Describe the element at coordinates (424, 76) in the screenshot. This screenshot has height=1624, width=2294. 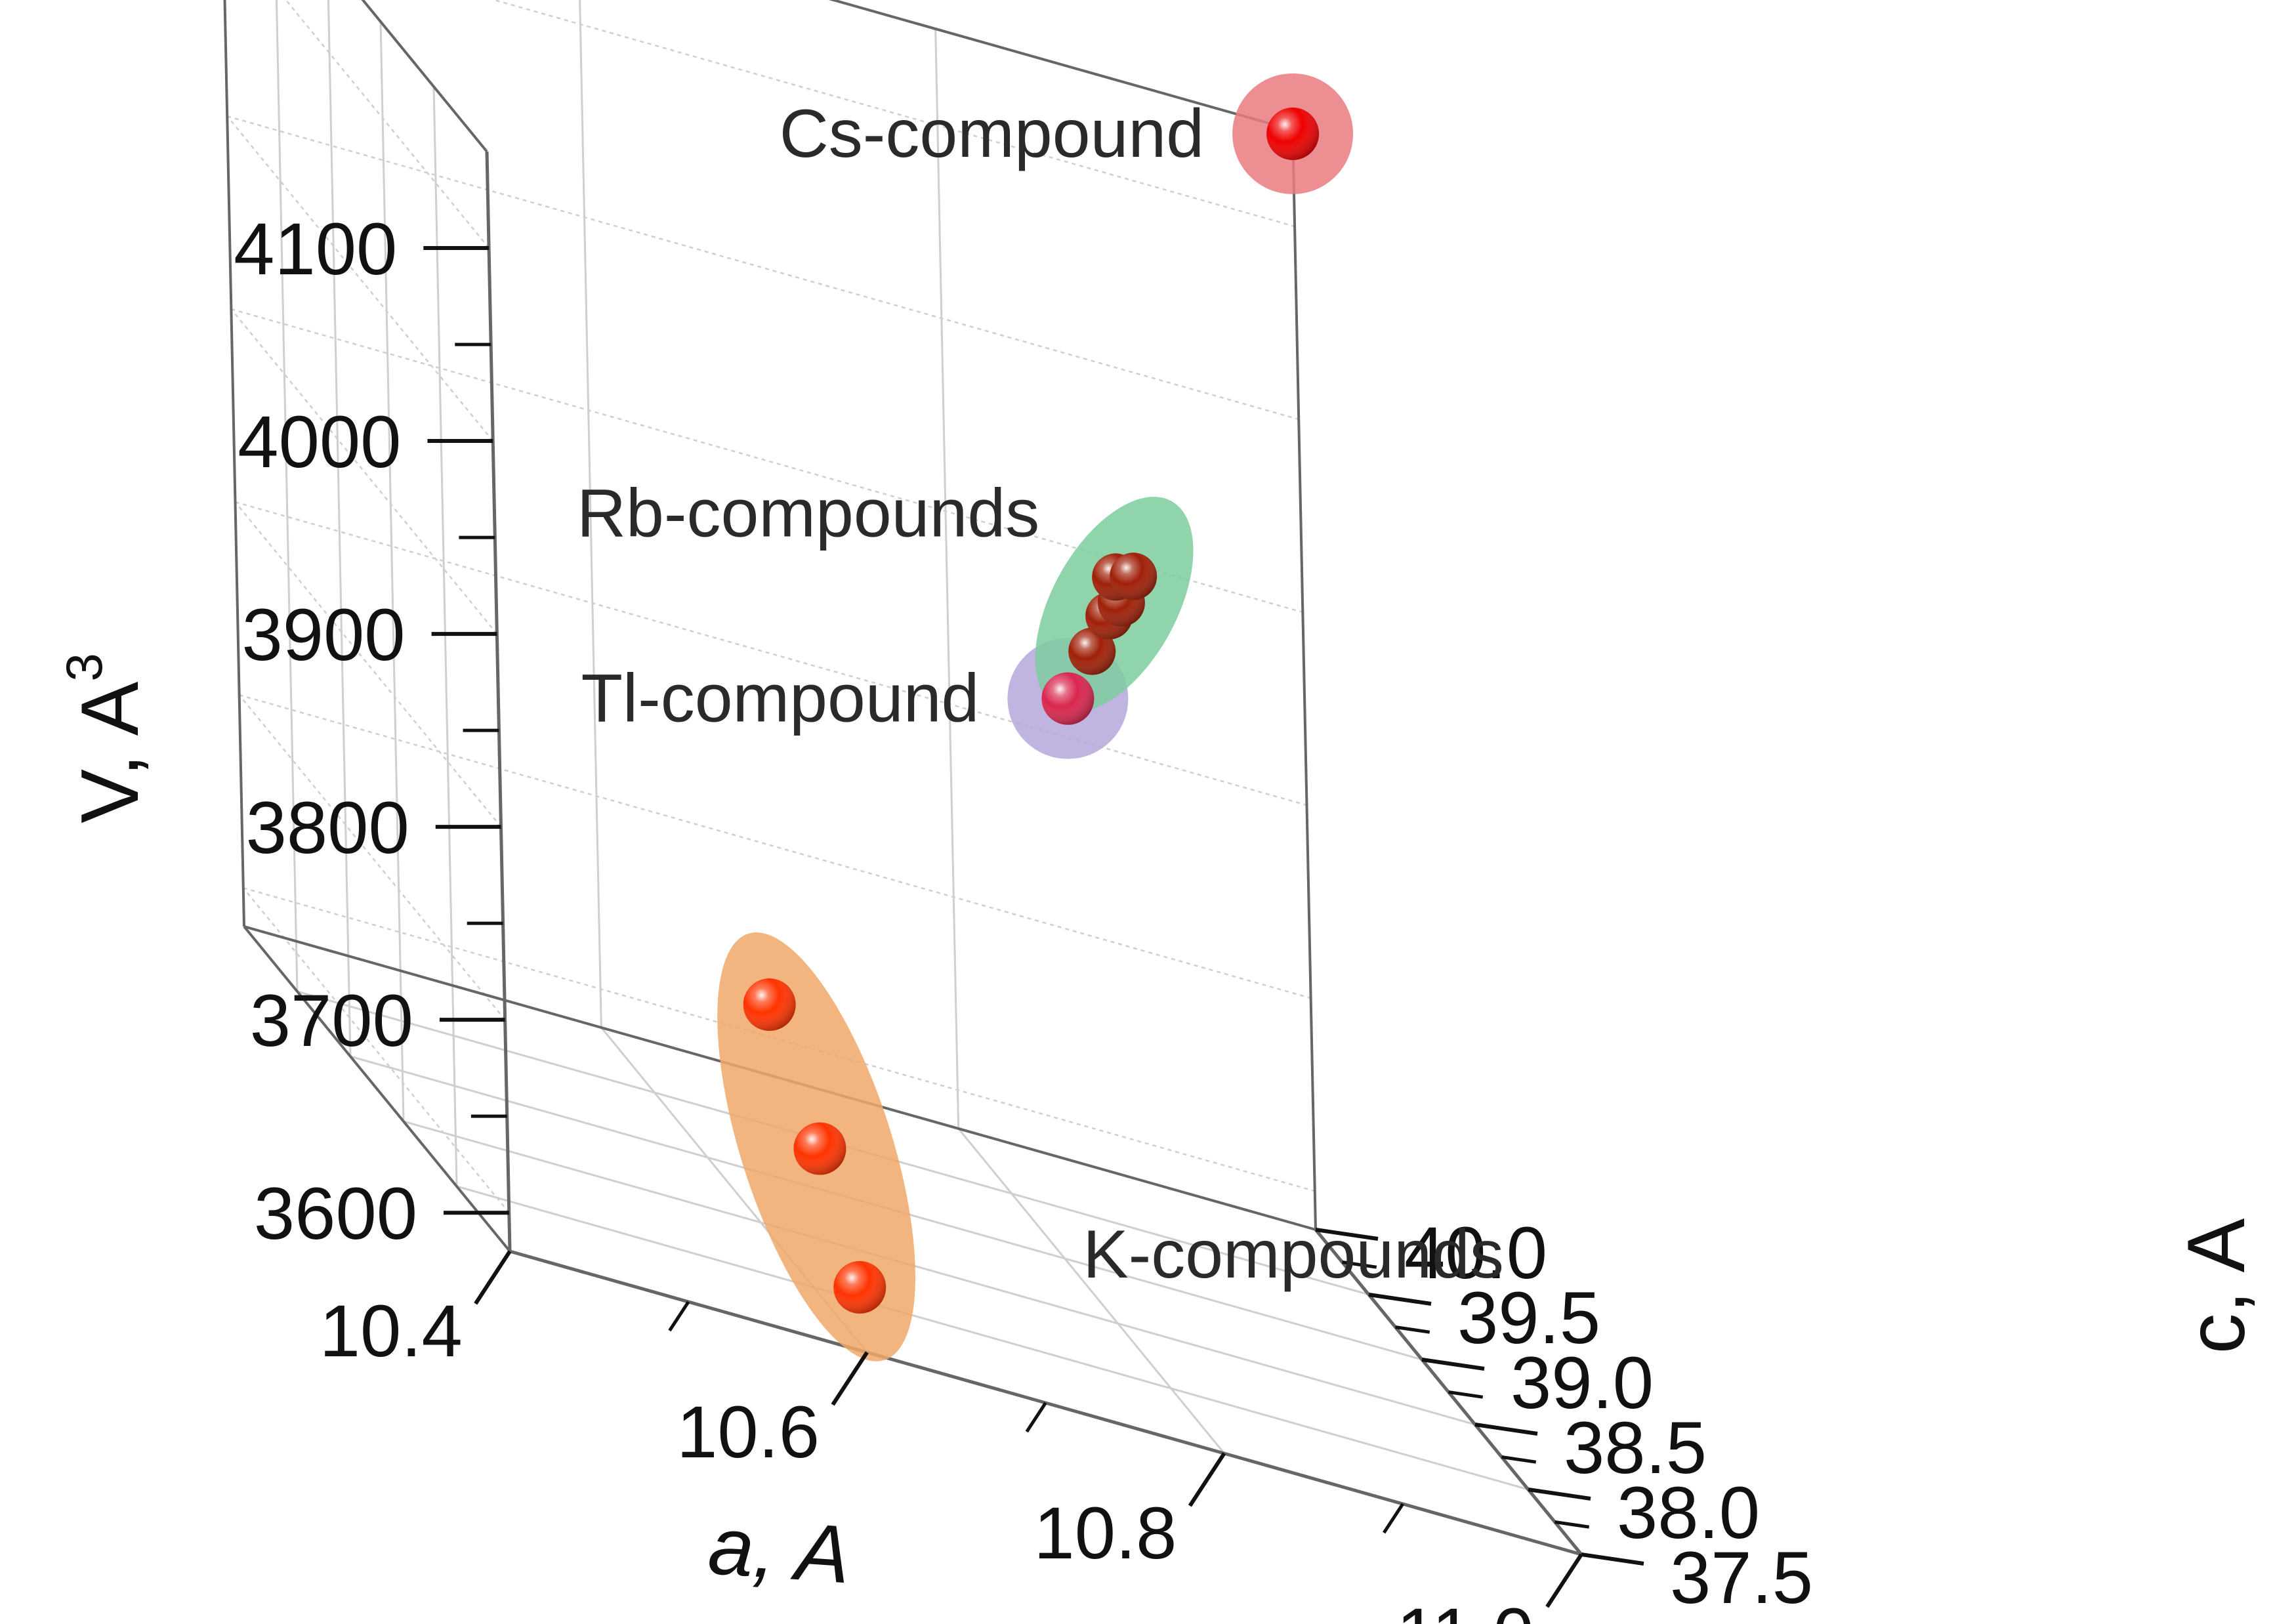
I see `top-left-edge` at that location.